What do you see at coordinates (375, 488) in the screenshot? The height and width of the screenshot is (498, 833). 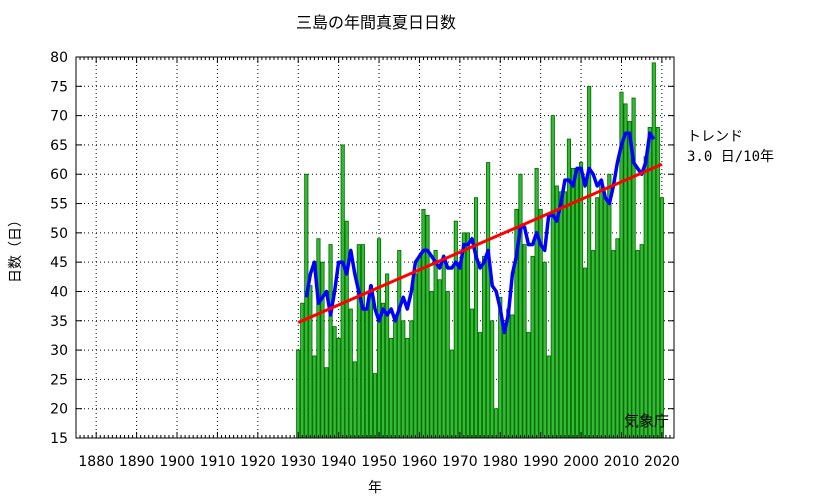 I see `x-axis-label: 年` at bounding box center [375, 488].